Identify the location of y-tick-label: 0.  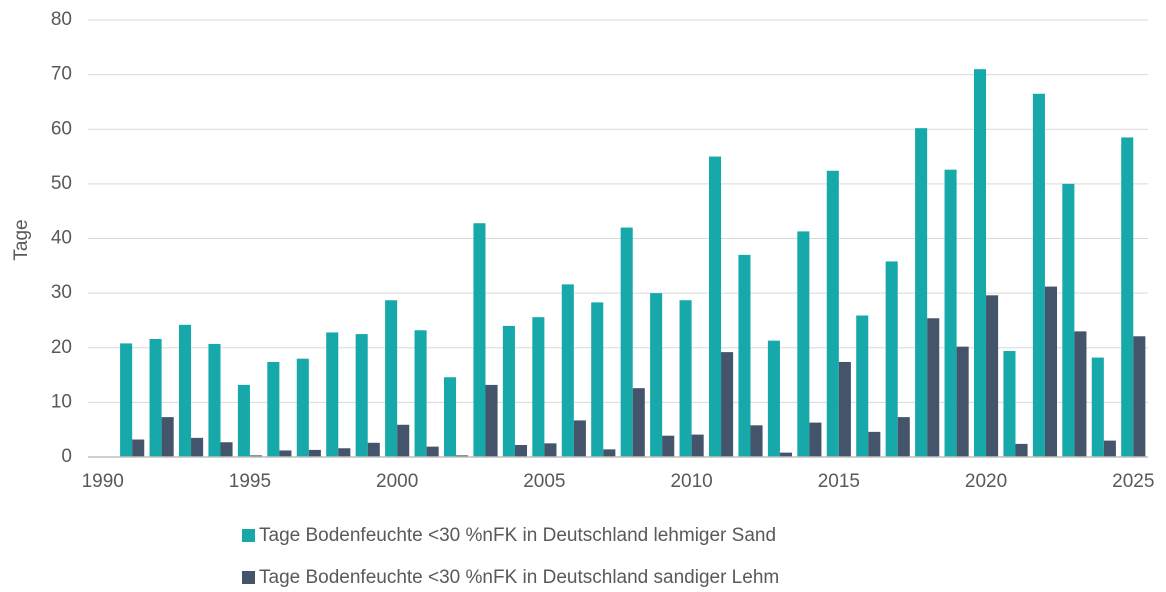
(66, 456).